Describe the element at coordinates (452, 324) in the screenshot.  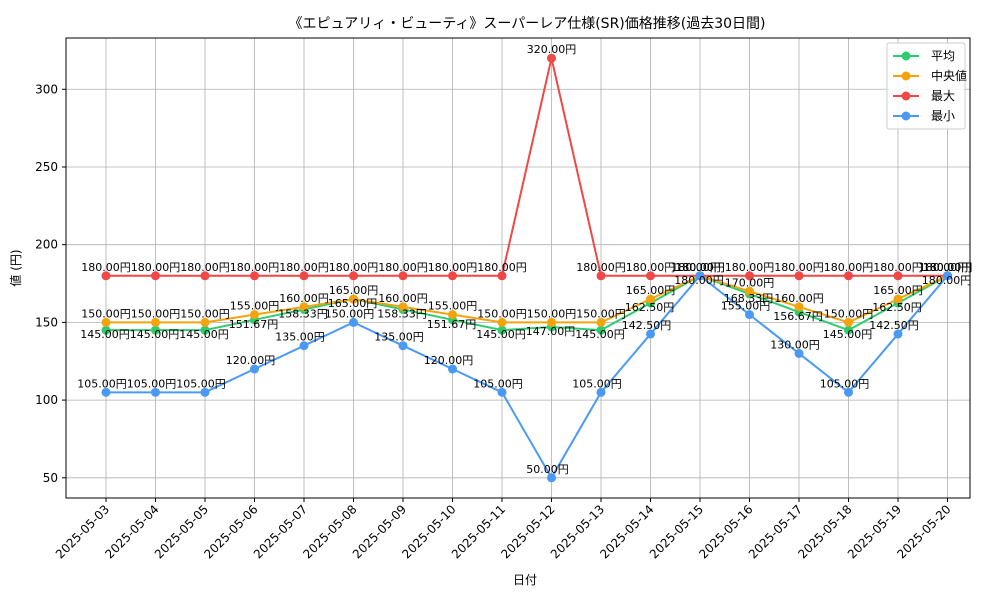
I see `data-label: 151.67円` at that location.